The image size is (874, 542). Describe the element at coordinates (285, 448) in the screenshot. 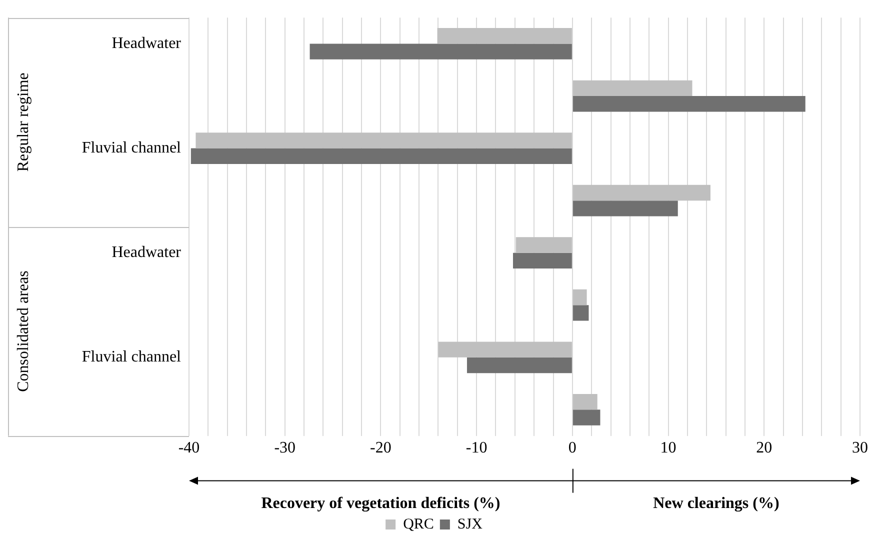

I see `x-tick-label: -30` at that location.